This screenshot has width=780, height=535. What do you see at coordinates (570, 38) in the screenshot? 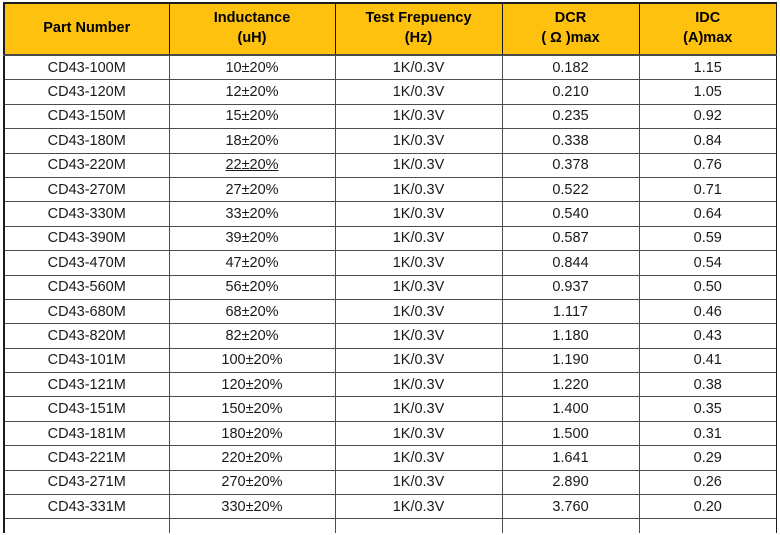
I see `col-header-line2: ( Ω )max` at bounding box center [570, 38].